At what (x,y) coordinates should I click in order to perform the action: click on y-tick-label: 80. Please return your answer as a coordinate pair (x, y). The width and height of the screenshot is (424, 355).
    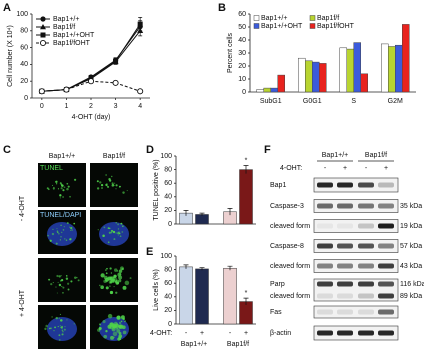
    Looking at the image, I should click on (168, 169).